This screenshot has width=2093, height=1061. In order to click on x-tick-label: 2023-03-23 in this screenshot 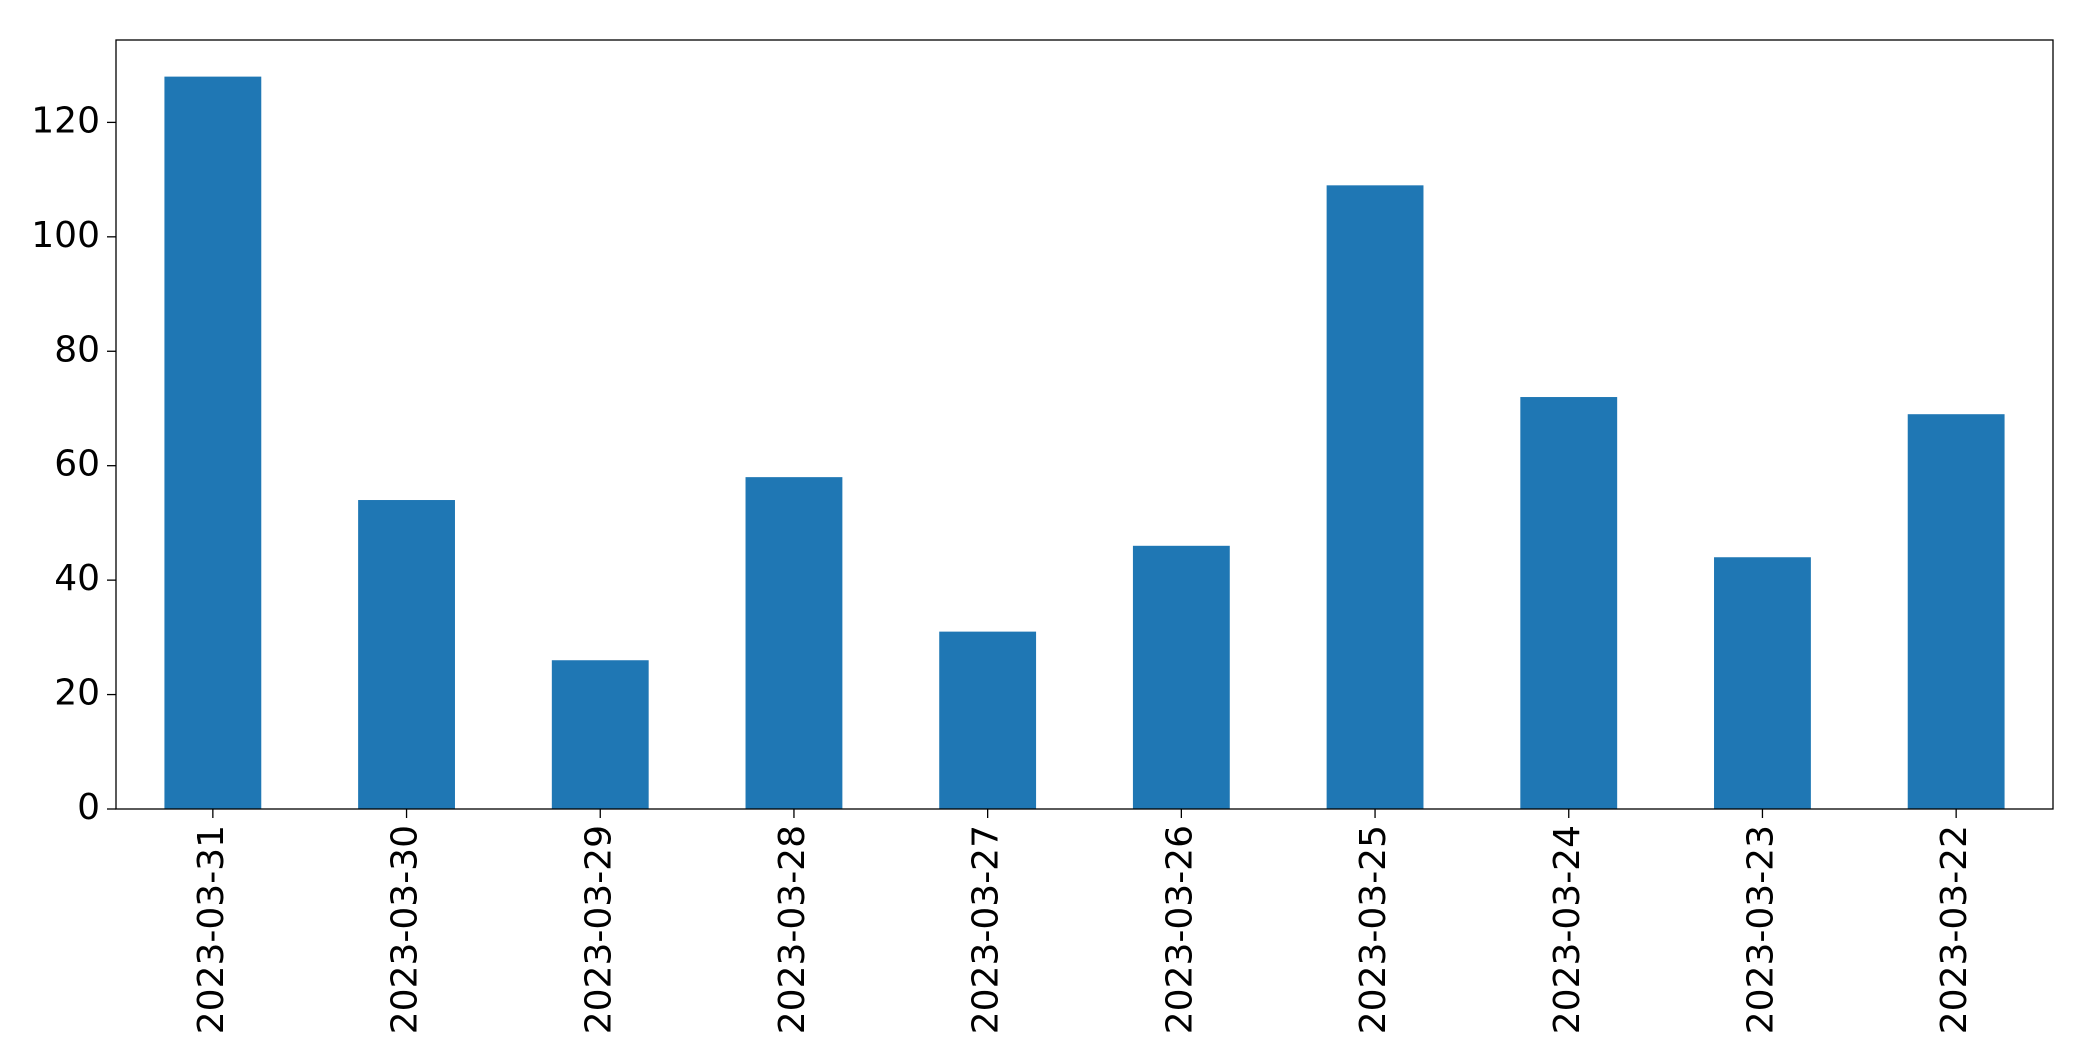, I will do `click(1760, 929)`.